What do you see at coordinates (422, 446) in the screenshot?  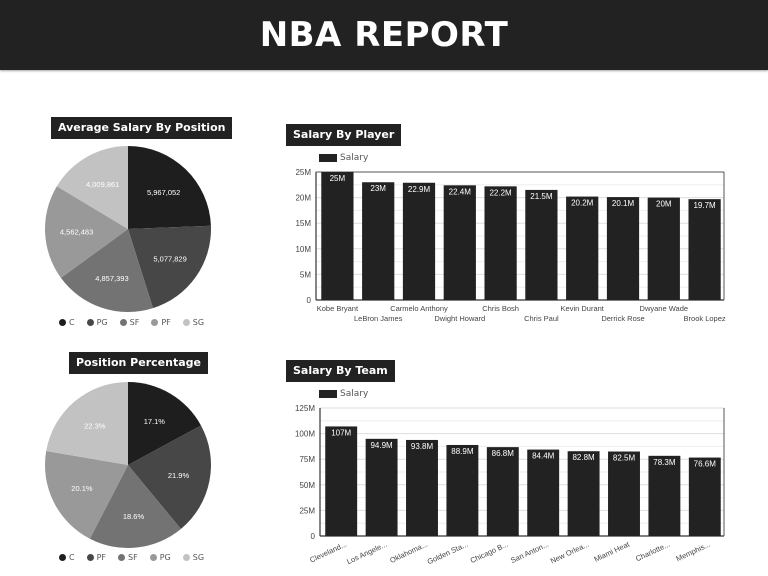 I see `bar-value-label: 93.8M` at bounding box center [422, 446].